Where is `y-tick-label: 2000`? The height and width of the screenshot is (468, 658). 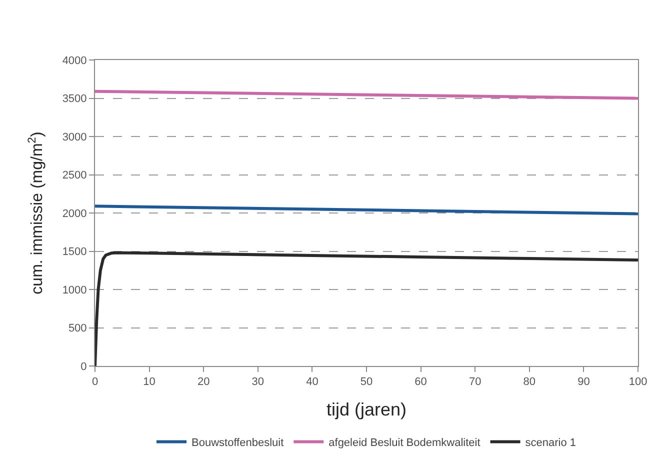
y-tick-label: 2000 is located at coordinates (74, 214).